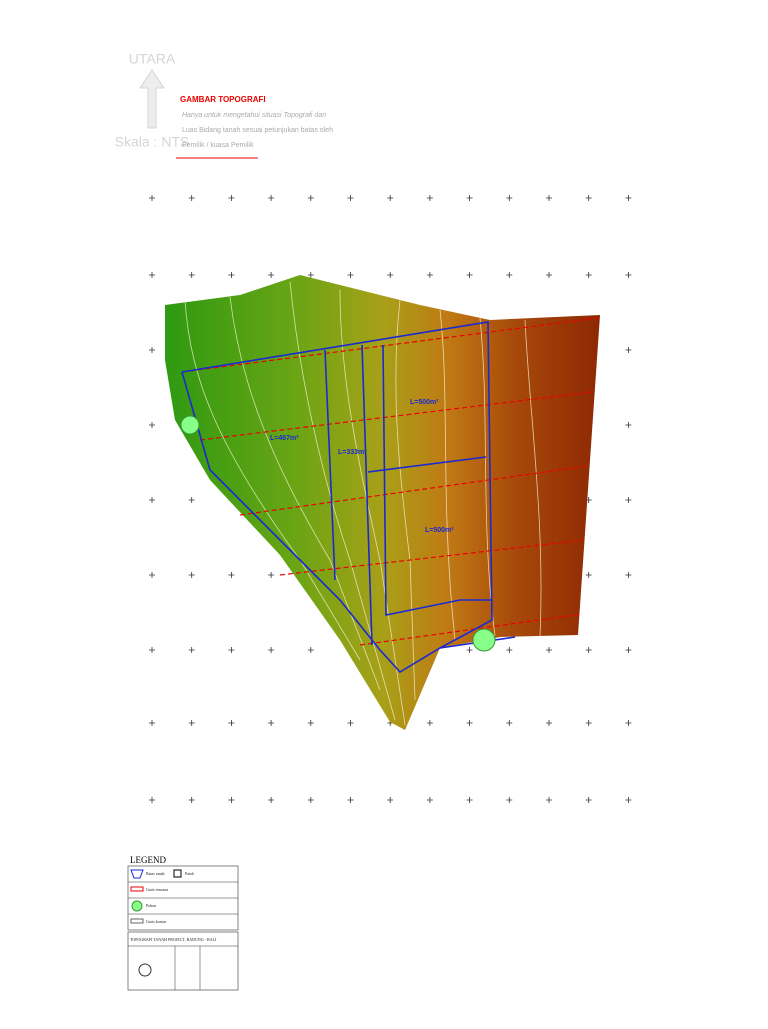 The image size is (768, 1029). What do you see at coordinates (352, 452) in the screenshot?
I see `plot-area: L=333m²` at bounding box center [352, 452].